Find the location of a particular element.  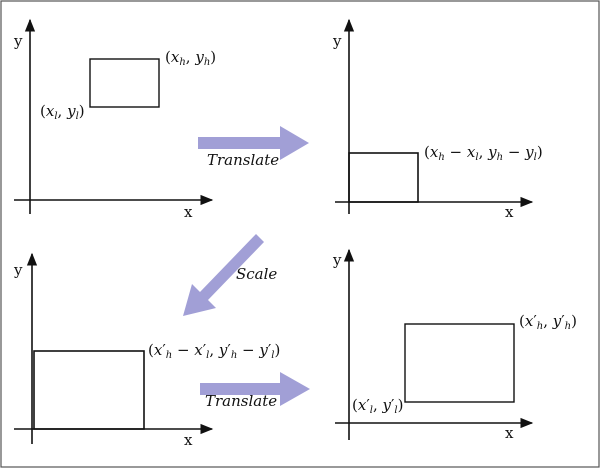

corner-low-label: (xl, yl) is located at coordinates (62, 112).